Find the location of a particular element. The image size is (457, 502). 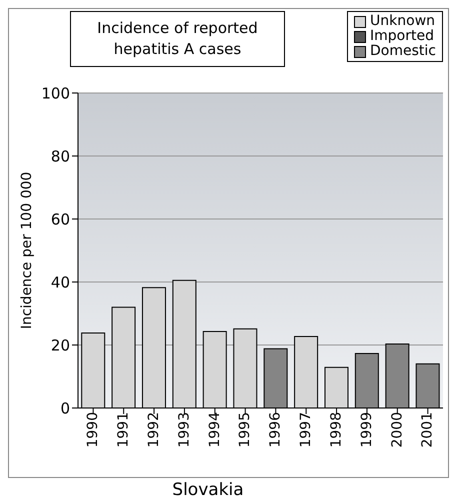

y-tick-label: 80 is located at coordinates (60, 156).